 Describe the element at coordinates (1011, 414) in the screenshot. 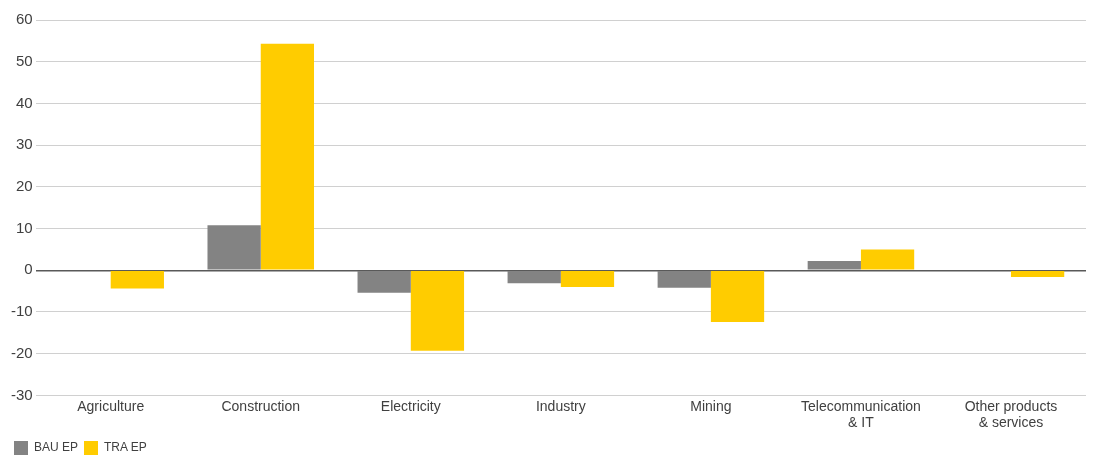

I see `x-tick-label: Other products & services` at that location.